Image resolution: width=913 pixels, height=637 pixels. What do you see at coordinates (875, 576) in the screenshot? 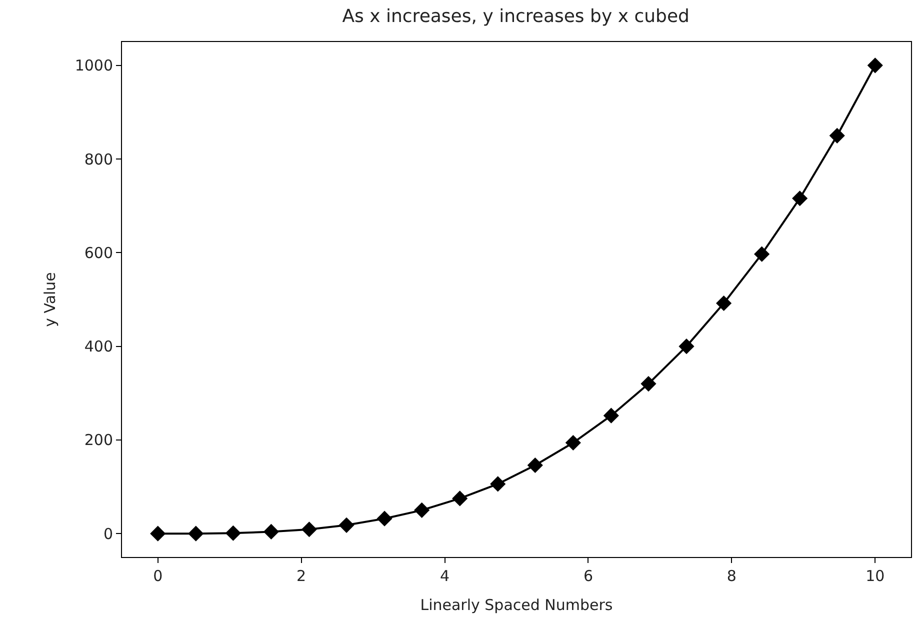
I see `x-tick-label: 10` at bounding box center [875, 576].